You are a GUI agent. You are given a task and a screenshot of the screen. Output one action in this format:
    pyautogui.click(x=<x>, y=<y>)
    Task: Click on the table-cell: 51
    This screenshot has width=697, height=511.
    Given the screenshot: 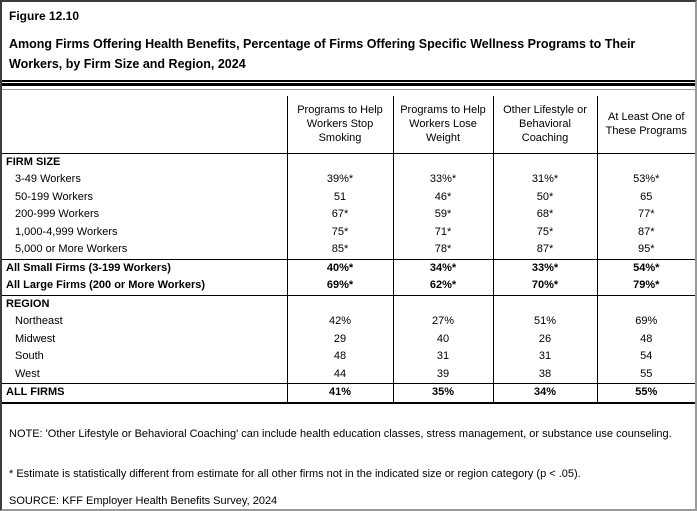 What is the action you would take?
    pyautogui.click(x=339, y=197)
    